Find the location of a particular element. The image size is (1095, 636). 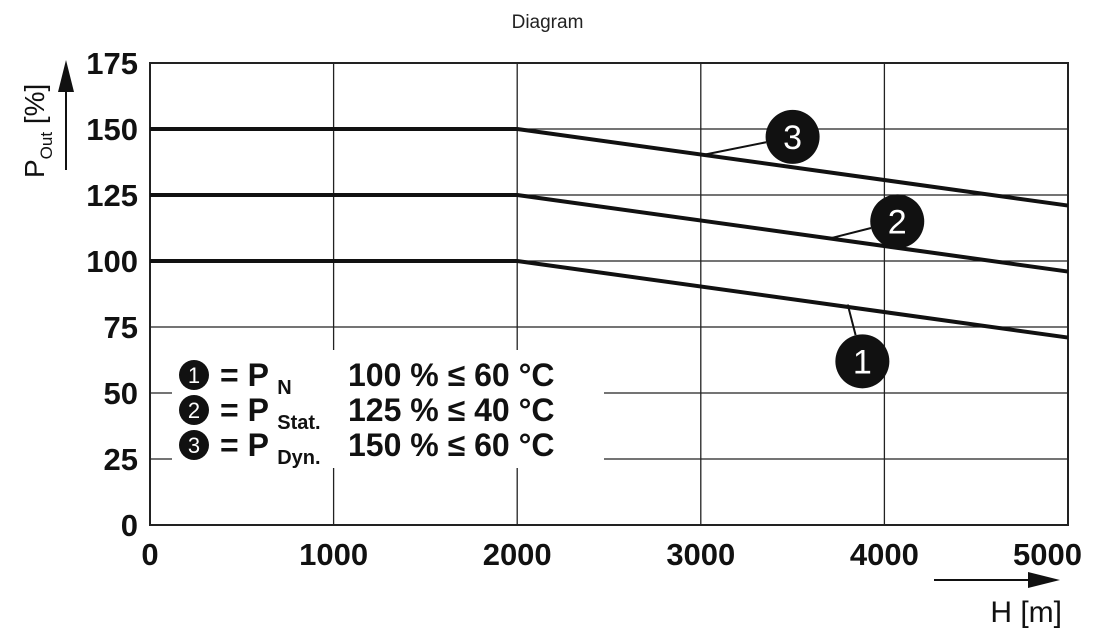

chart-title: Diagram is located at coordinates (547, 22).